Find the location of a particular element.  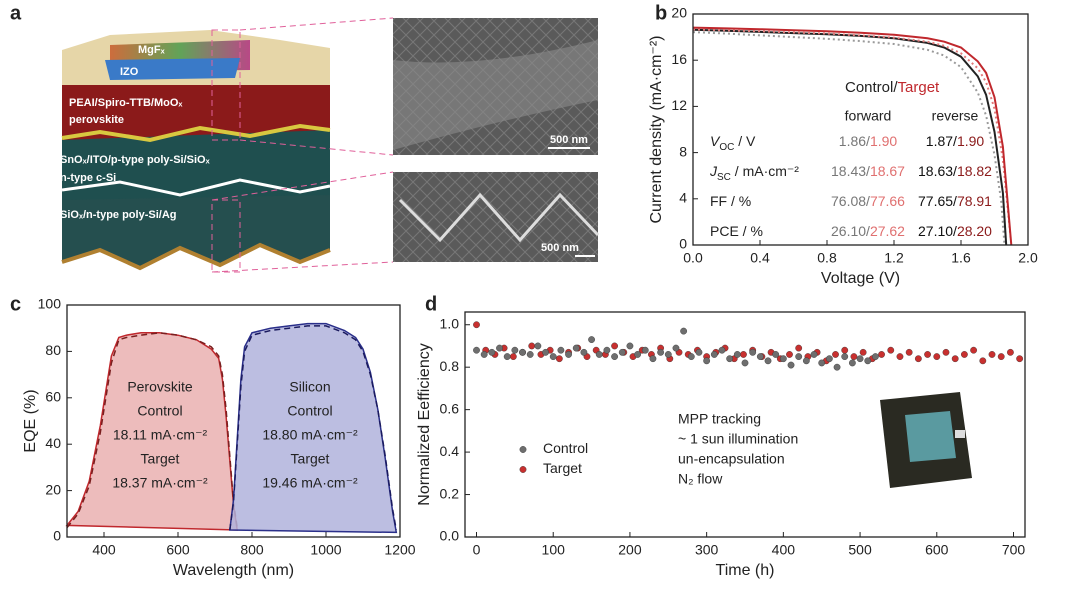

jv-curve is located at coordinates (852, 136).